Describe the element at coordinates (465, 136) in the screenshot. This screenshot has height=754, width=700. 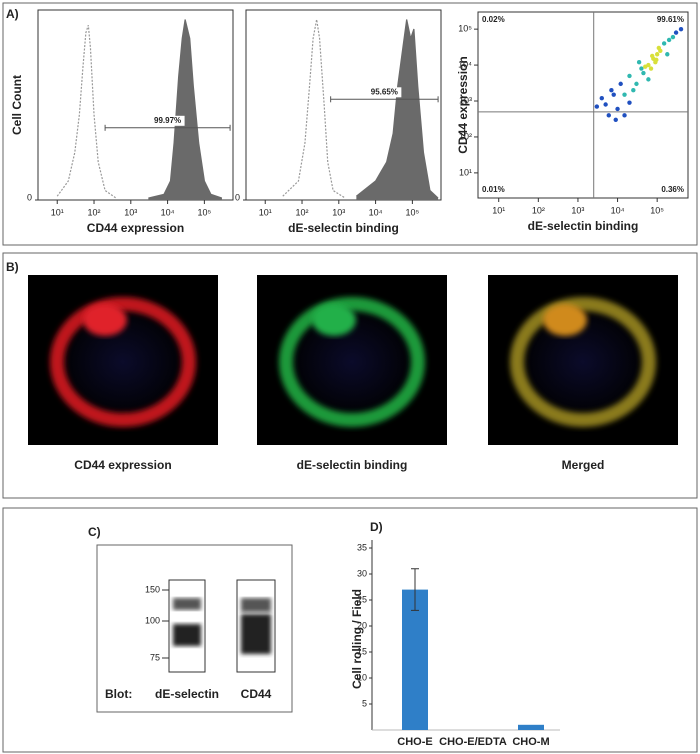
I see `y-tick-label: 10²` at that location.